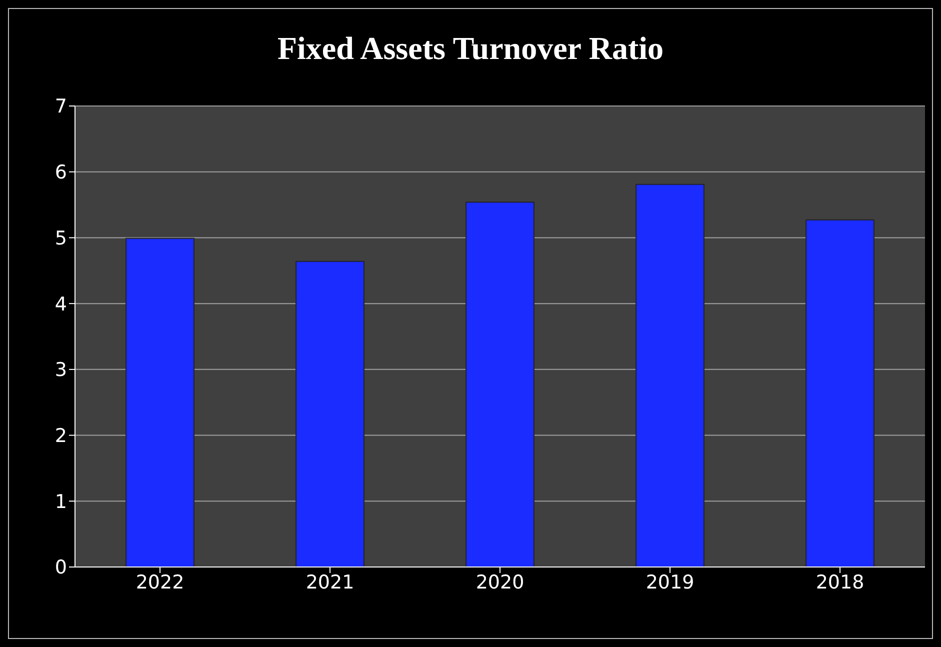 The image size is (941, 647). I want to click on x-tick-label: 2020, so click(500, 582).